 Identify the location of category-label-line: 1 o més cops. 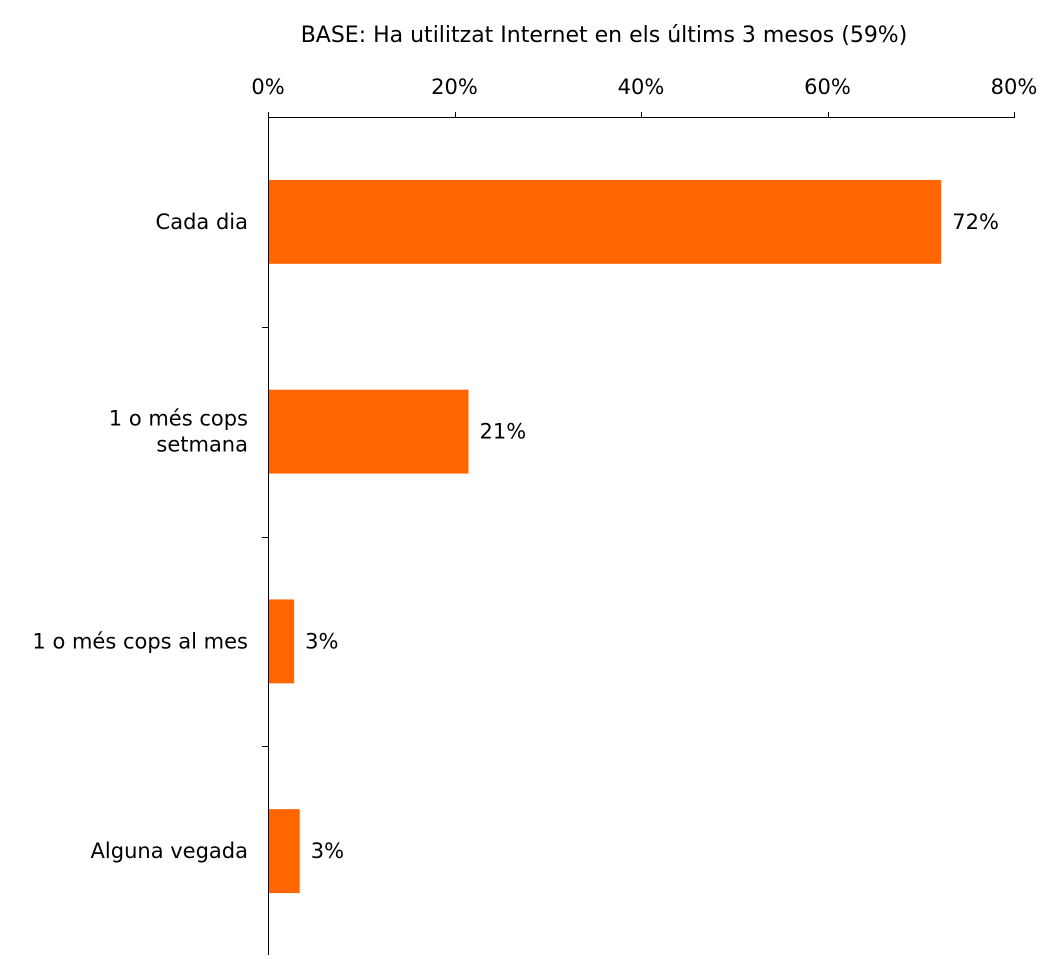
(178, 419).